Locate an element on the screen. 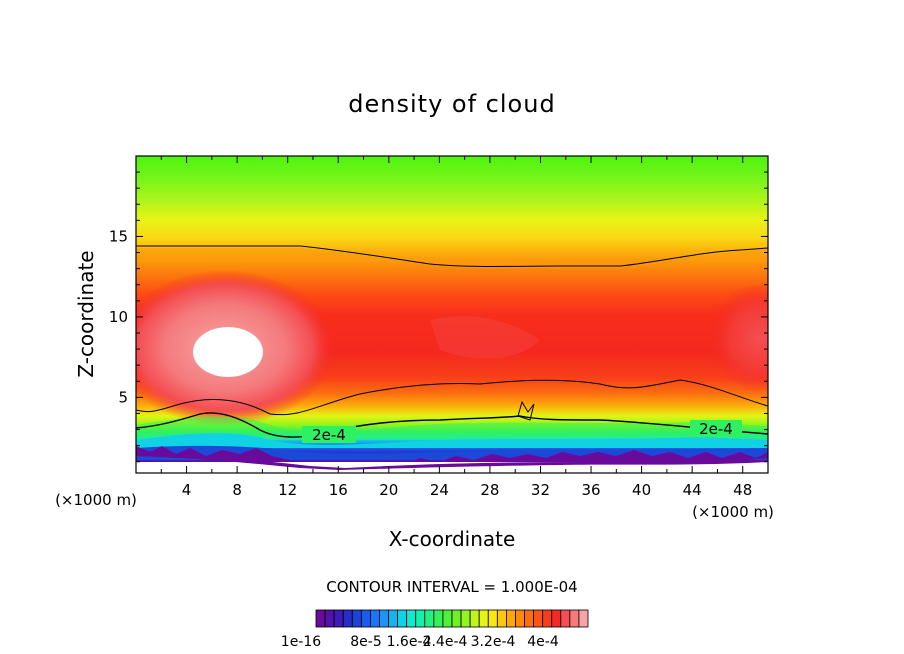 This screenshot has height=654, width=904. contour-label-left: 2e-4 is located at coordinates (329, 435).